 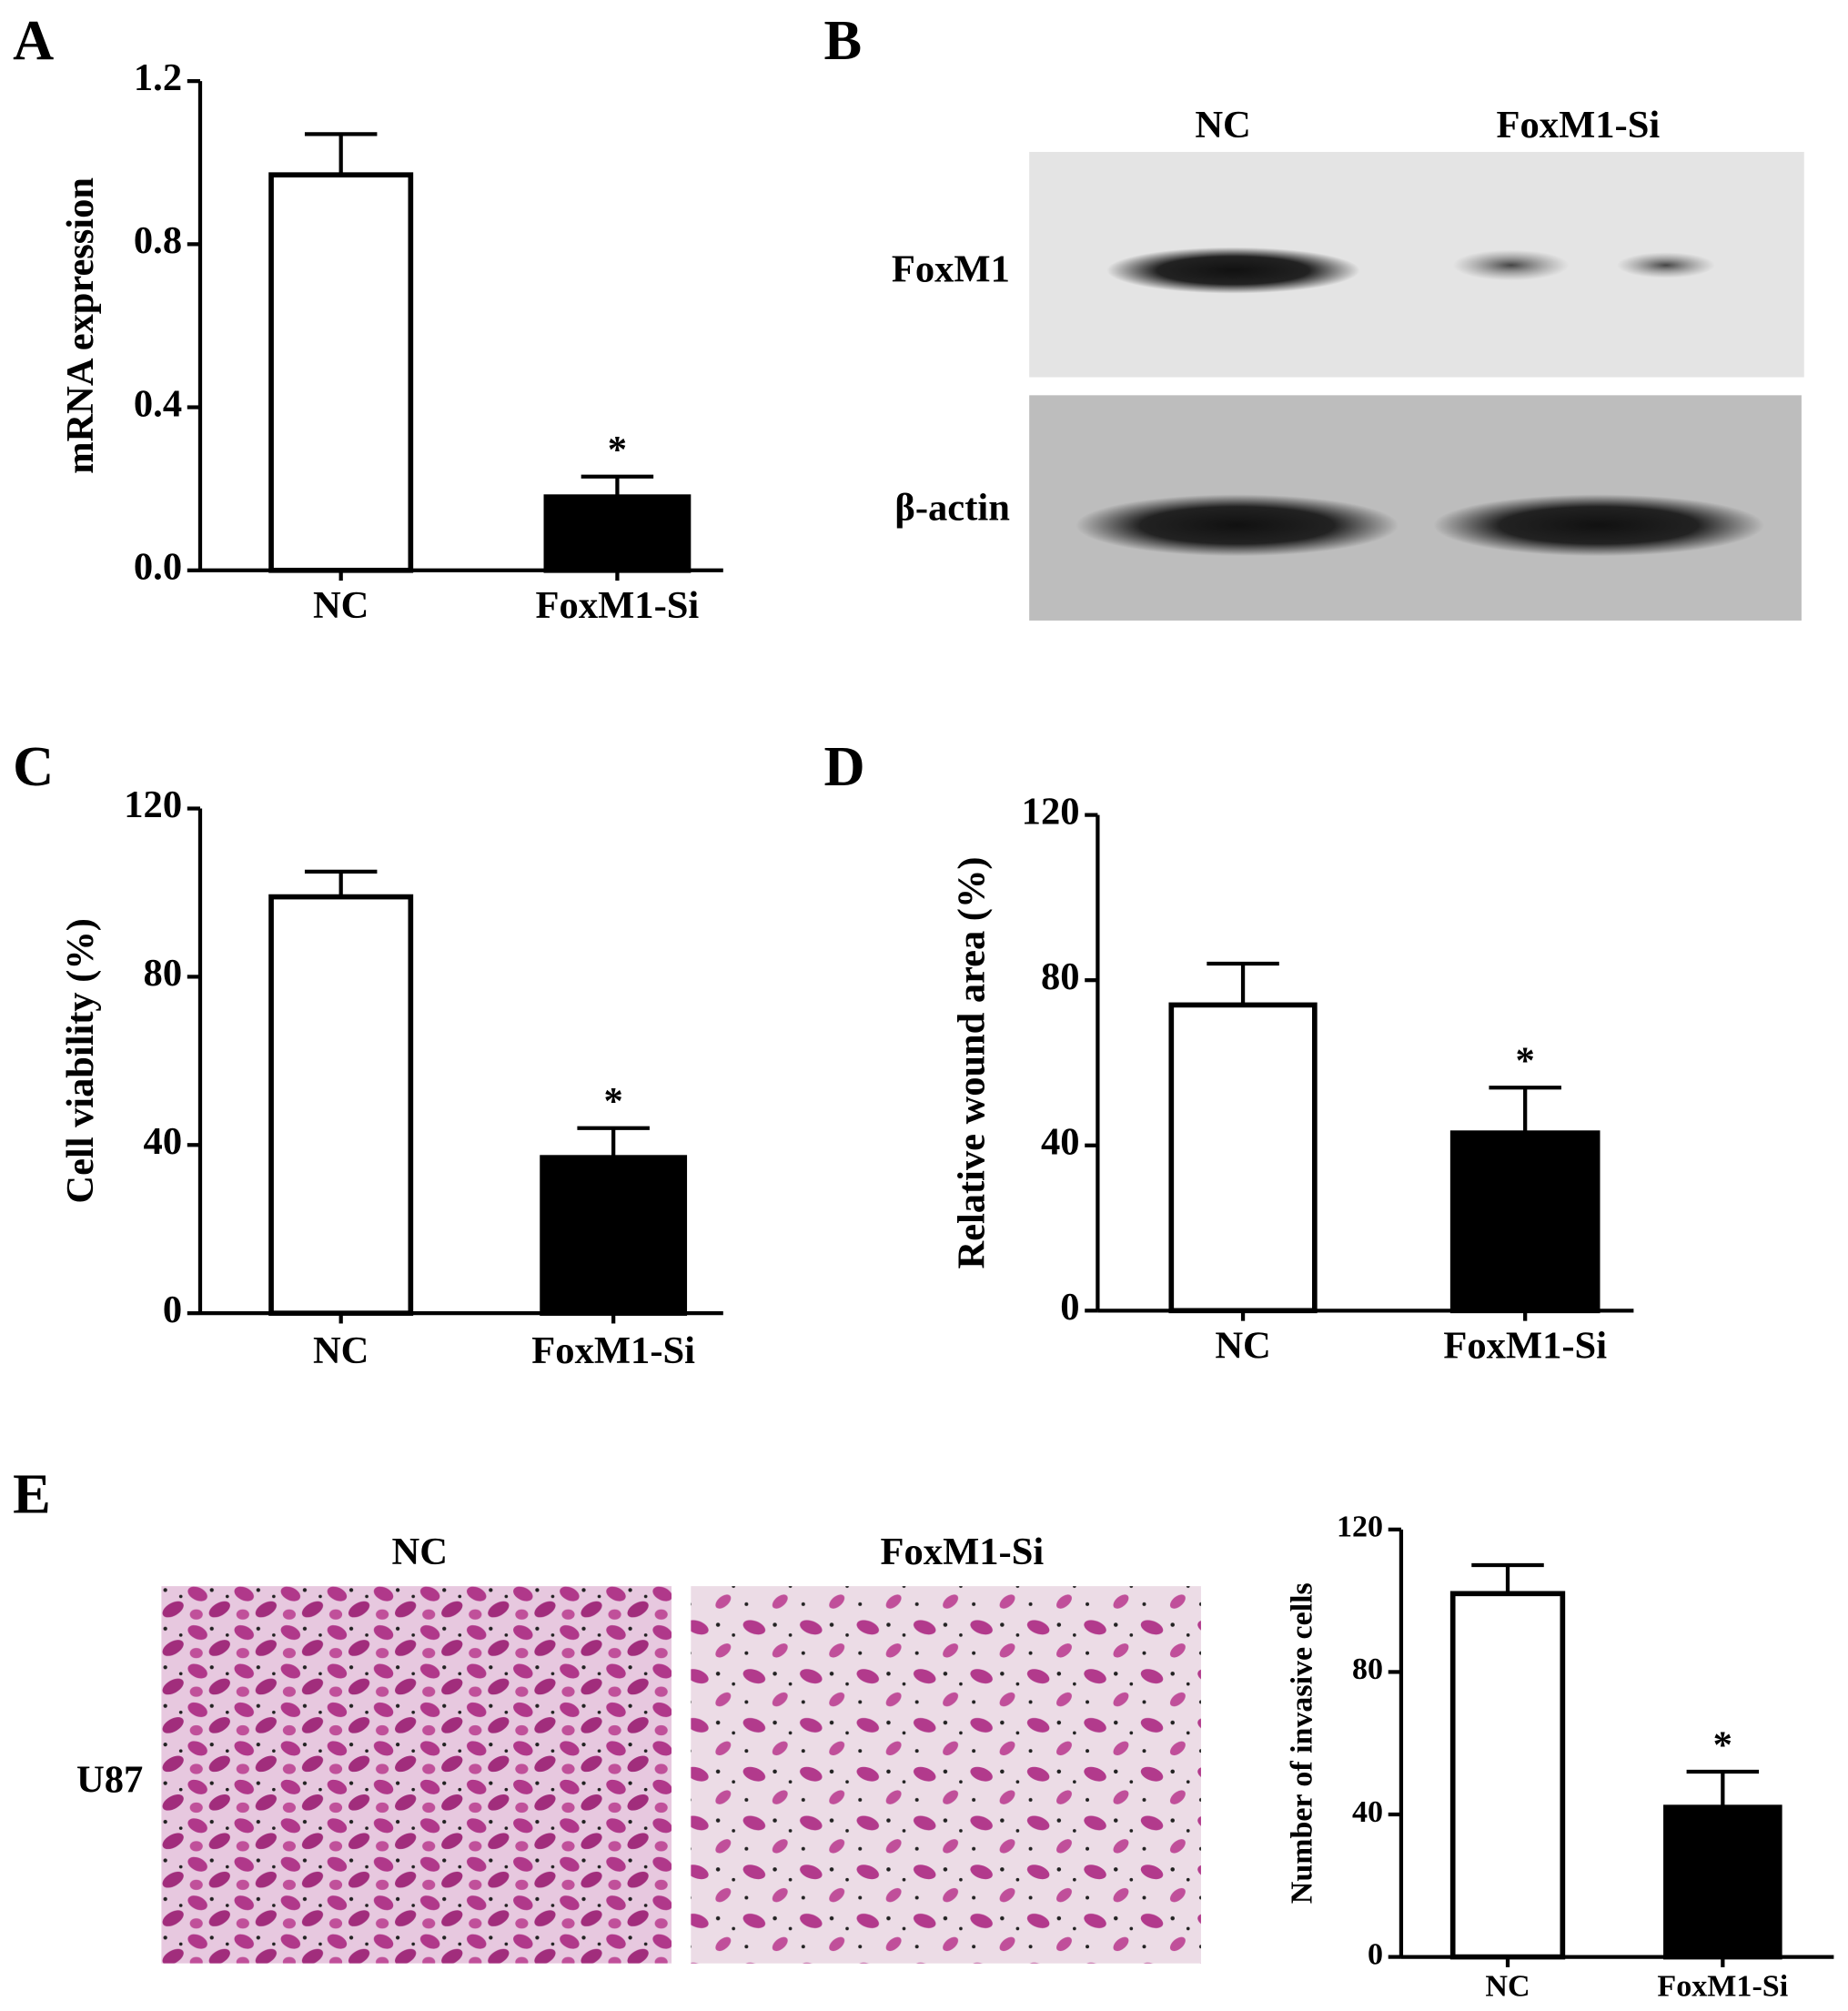 I want to click on panel-label: C, so click(x=33, y=766).